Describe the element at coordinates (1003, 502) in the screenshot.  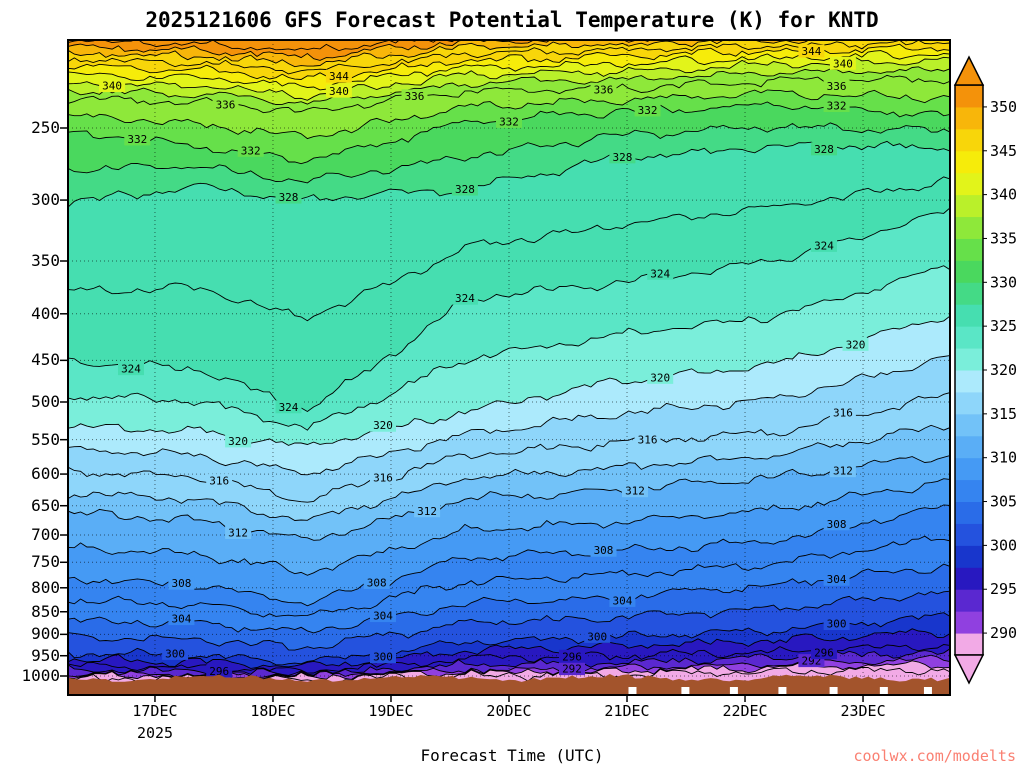
I see `colorbar-tick-label: 305` at that location.